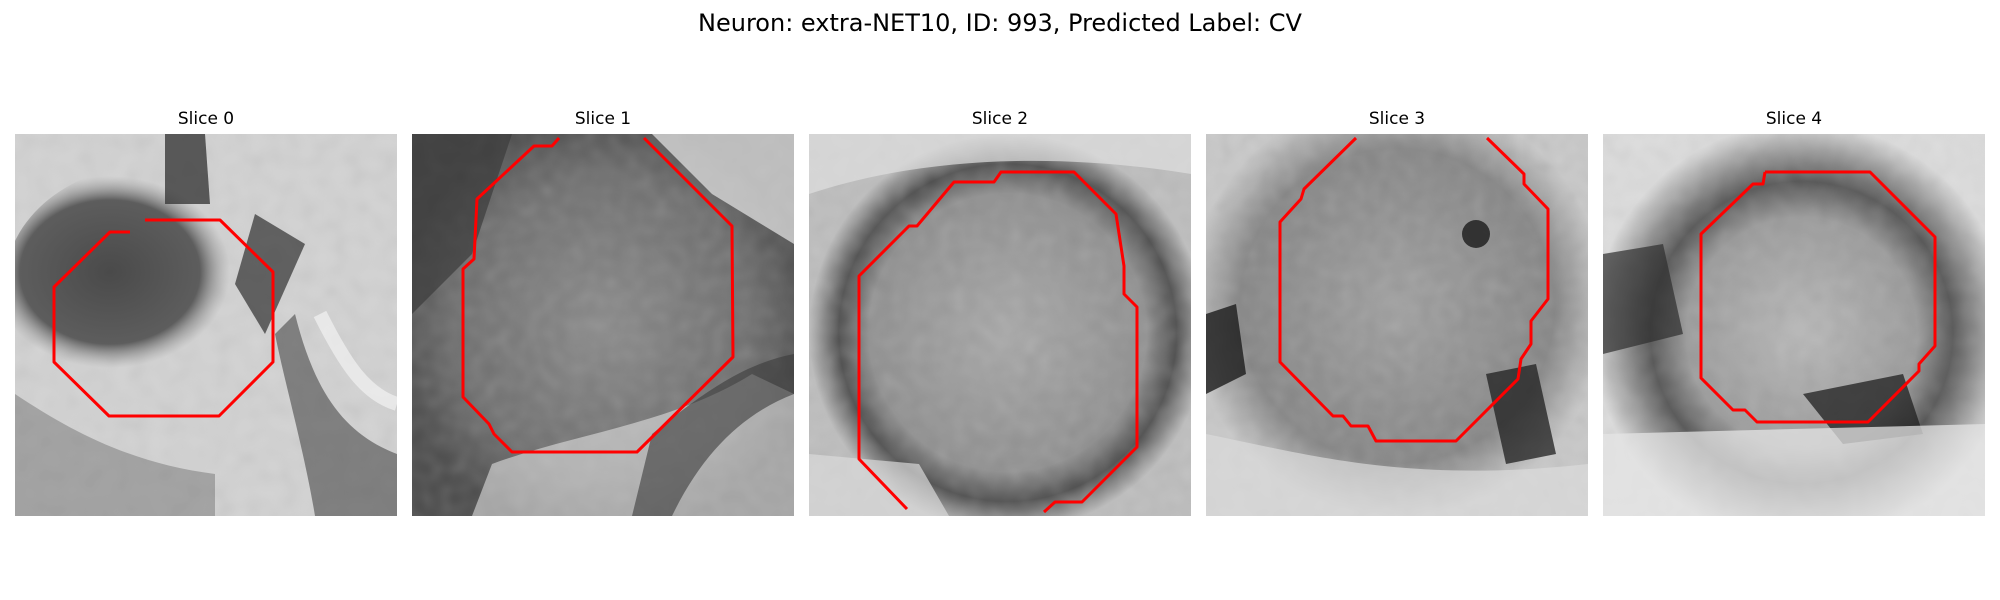 Image resolution: width=2000 pixels, height=600 pixels. Describe the element at coordinates (1000, 119) in the screenshot. I see `slice-2-title: Slice 2` at that location.